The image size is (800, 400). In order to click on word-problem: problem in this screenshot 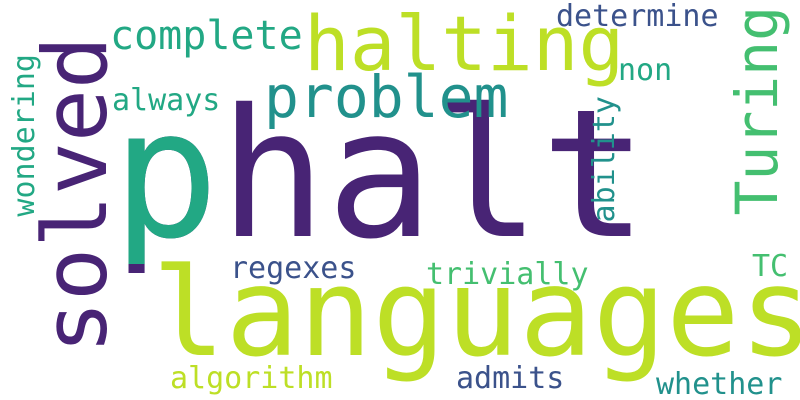, I will do `click(386, 97)`.